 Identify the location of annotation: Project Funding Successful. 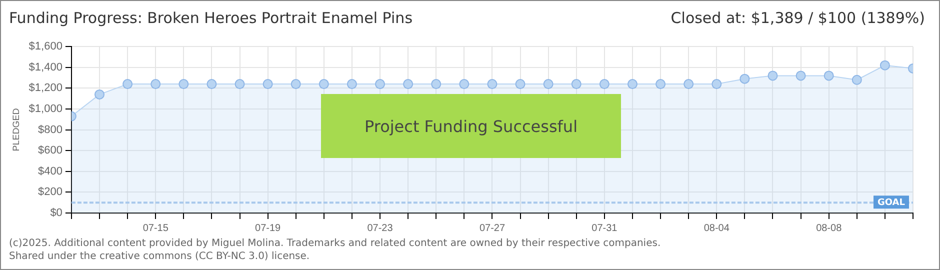
(471, 126).